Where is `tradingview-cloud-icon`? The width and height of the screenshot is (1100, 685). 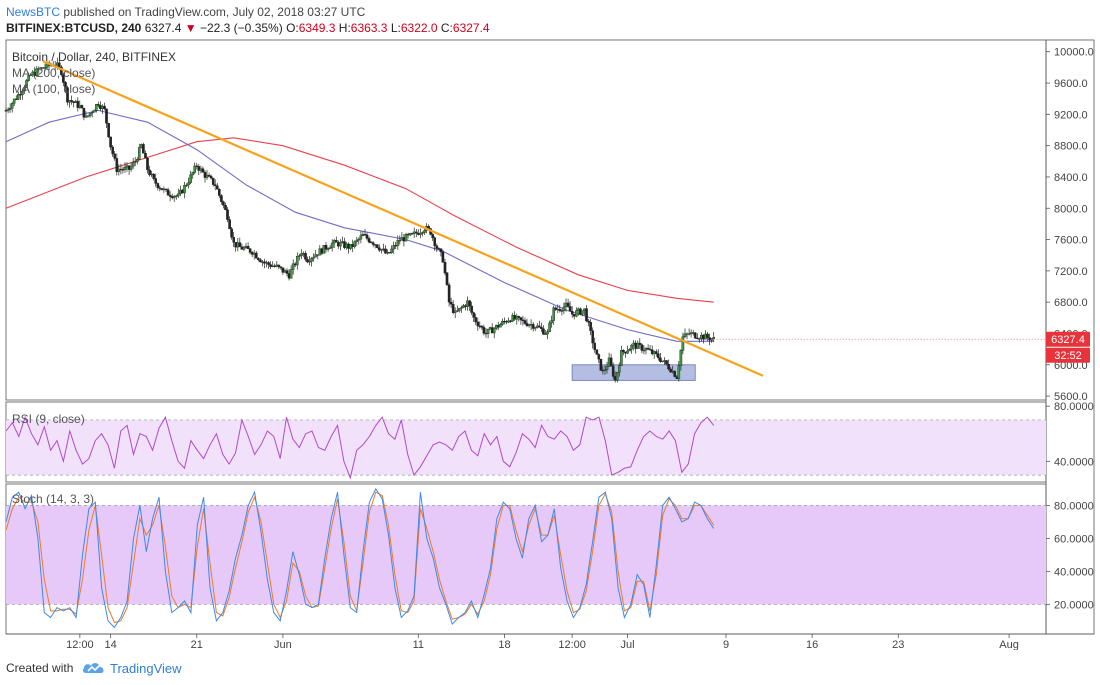
tradingview-cloud-icon is located at coordinates (94, 669).